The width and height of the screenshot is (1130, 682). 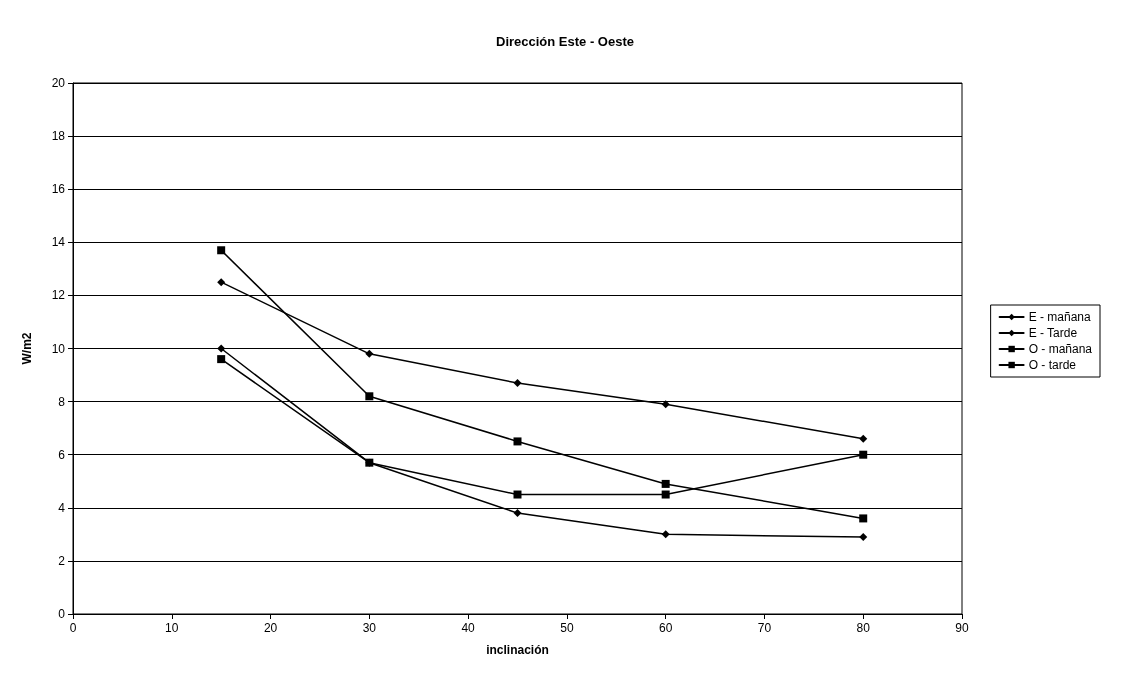 I want to click on x-tick-label: 10, so click(x=172, y=628).